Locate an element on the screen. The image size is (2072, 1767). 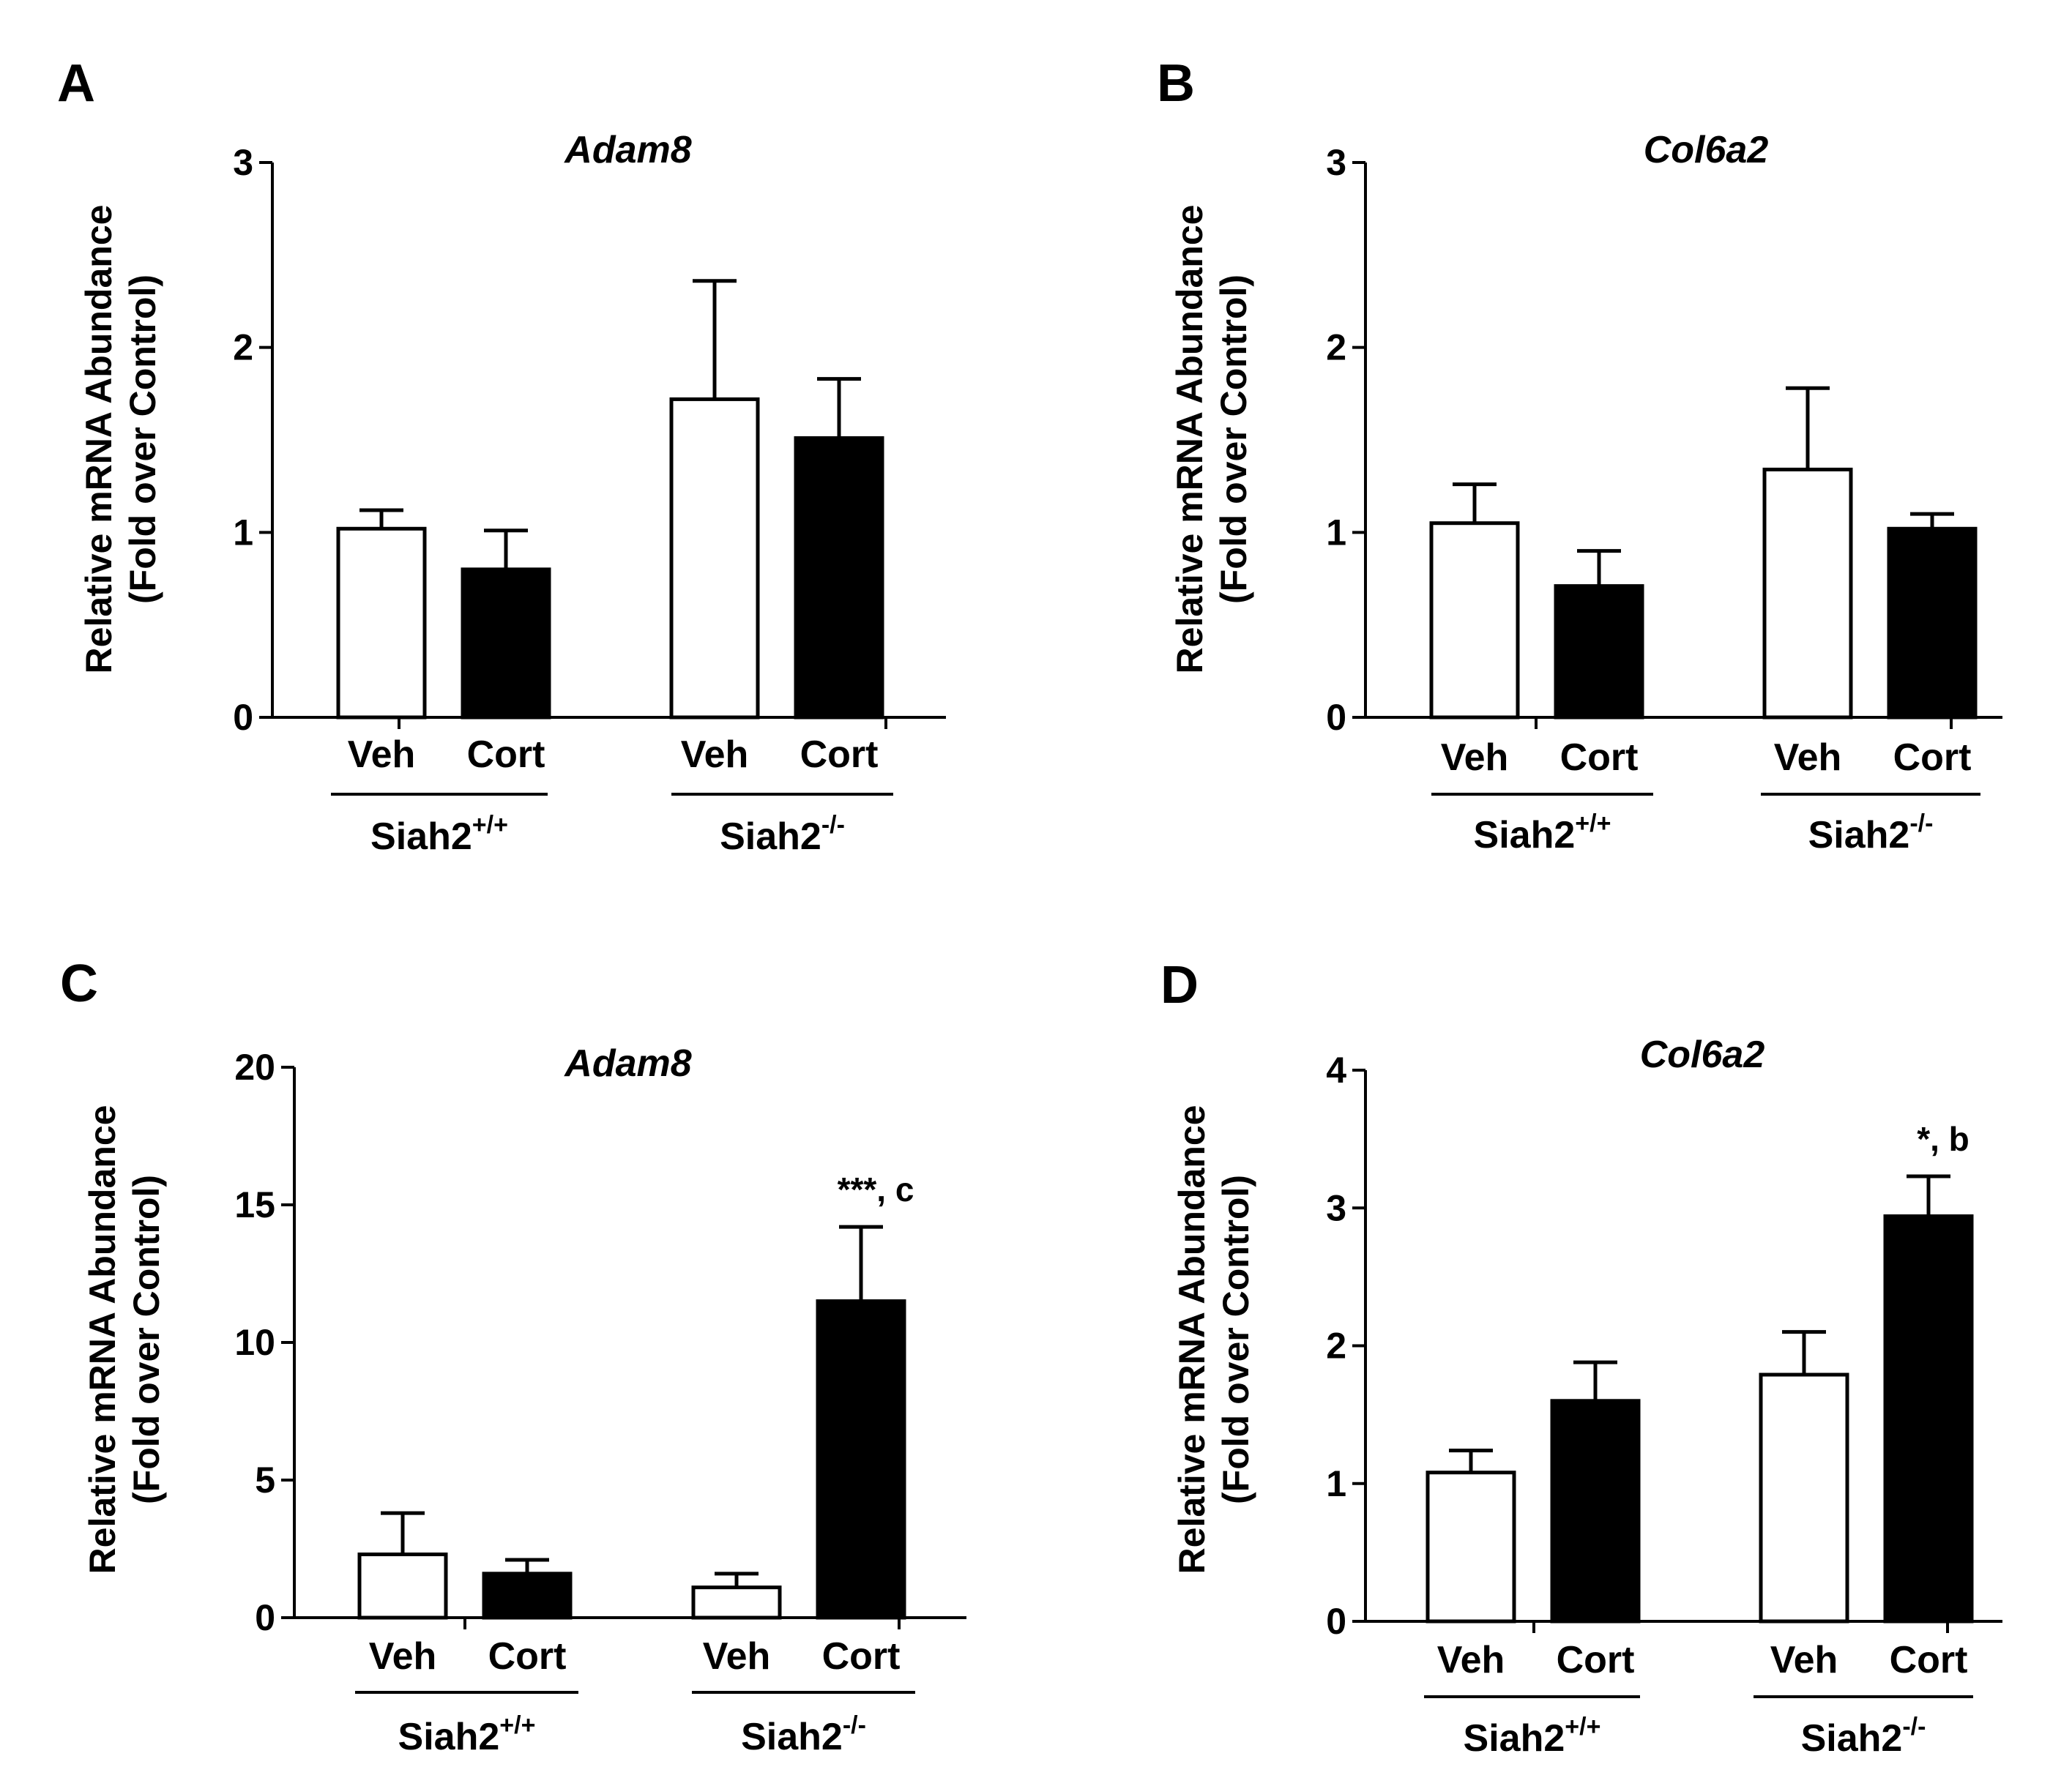
panel-letter: B is located at coordinates (1176, 83).